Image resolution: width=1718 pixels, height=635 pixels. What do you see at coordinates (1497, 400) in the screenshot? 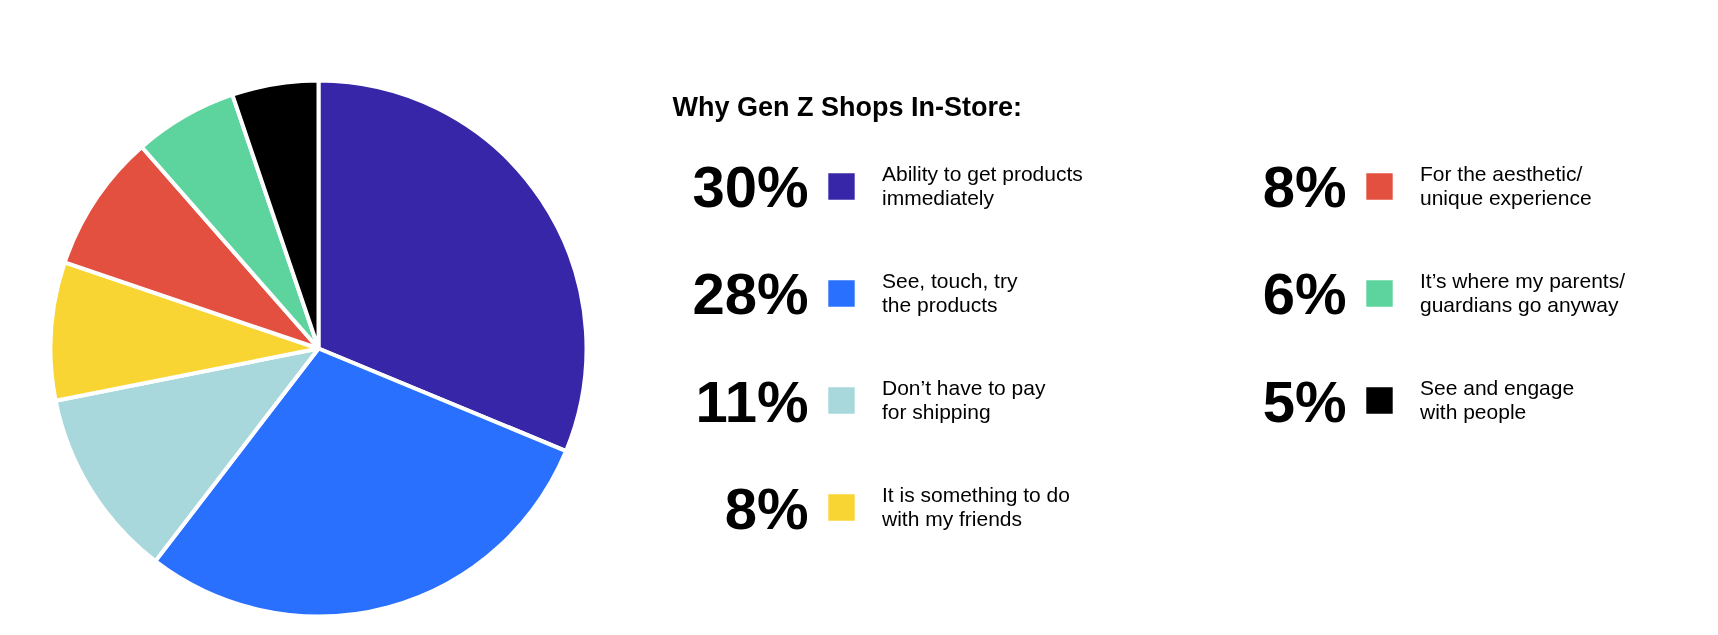
I see `legend-label: See and engage with people` at bounding box center [1497, 400].